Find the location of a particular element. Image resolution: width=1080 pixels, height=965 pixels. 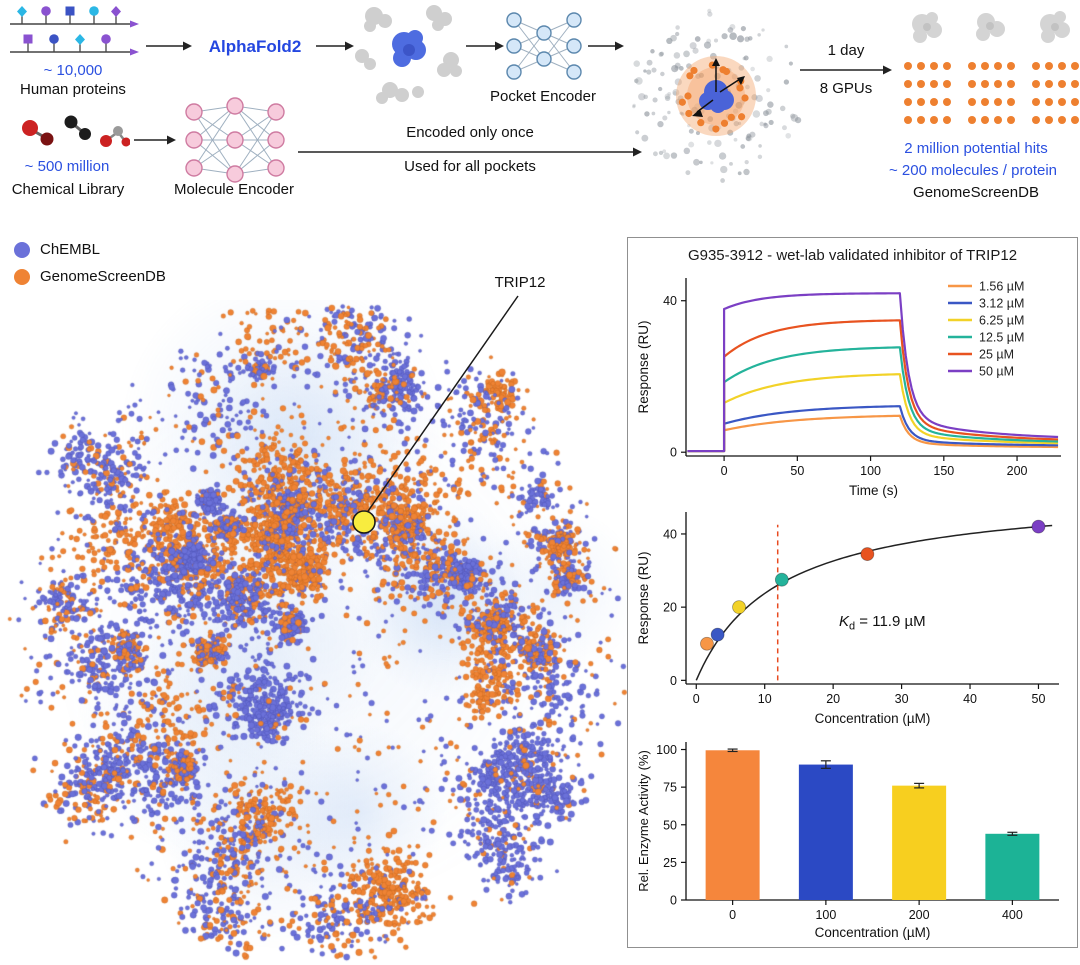

legend-entry: 1.56 µM is located at coordinates (1001, 287).